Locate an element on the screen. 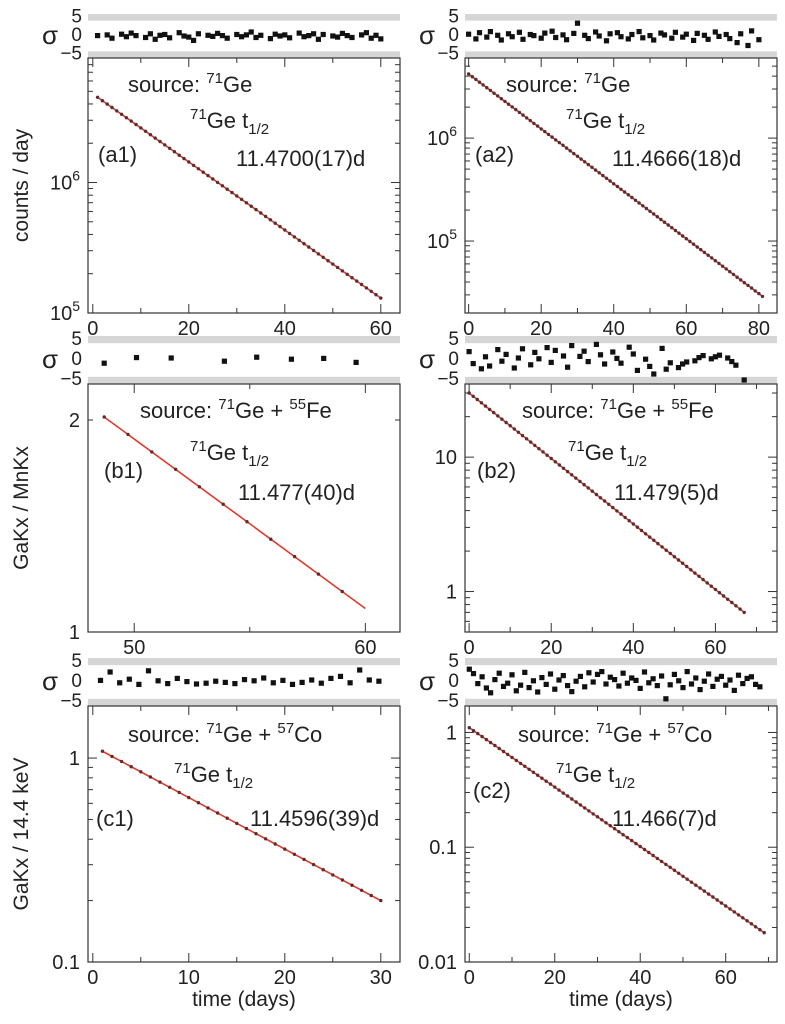 This screenshot has width=785, height=1024. y-tick-label: 1 is located at coordinates (451, 593).